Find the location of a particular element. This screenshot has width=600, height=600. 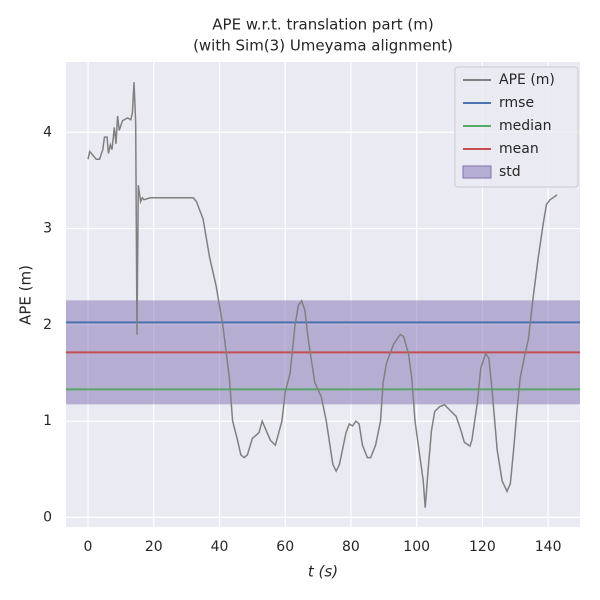

legend-box is located at coordinates (516, 127).